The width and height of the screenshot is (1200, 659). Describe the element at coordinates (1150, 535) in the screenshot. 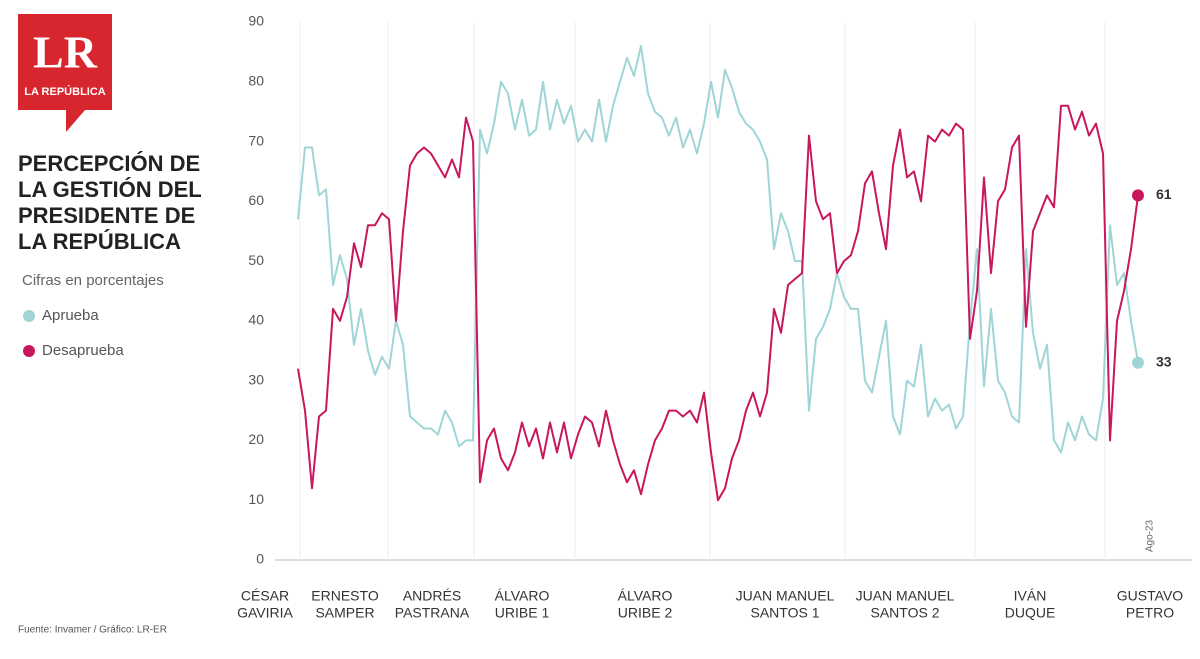

I see `annotation: Ago-23` at that location.